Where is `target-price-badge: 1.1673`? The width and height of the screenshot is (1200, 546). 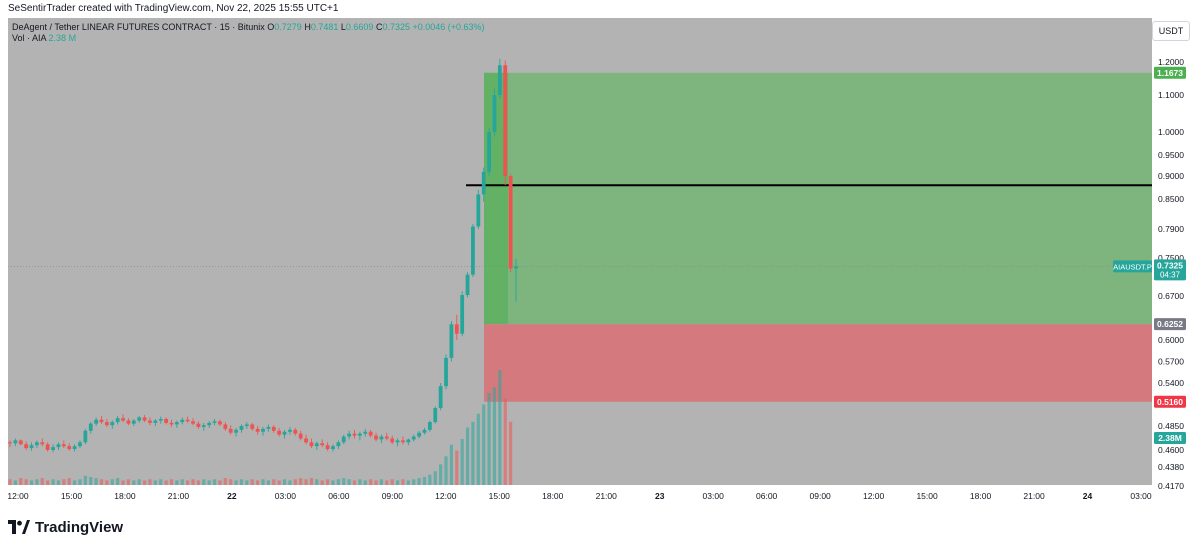
target-price-badge: 1.1673 is located at coordinates (1170, 73).